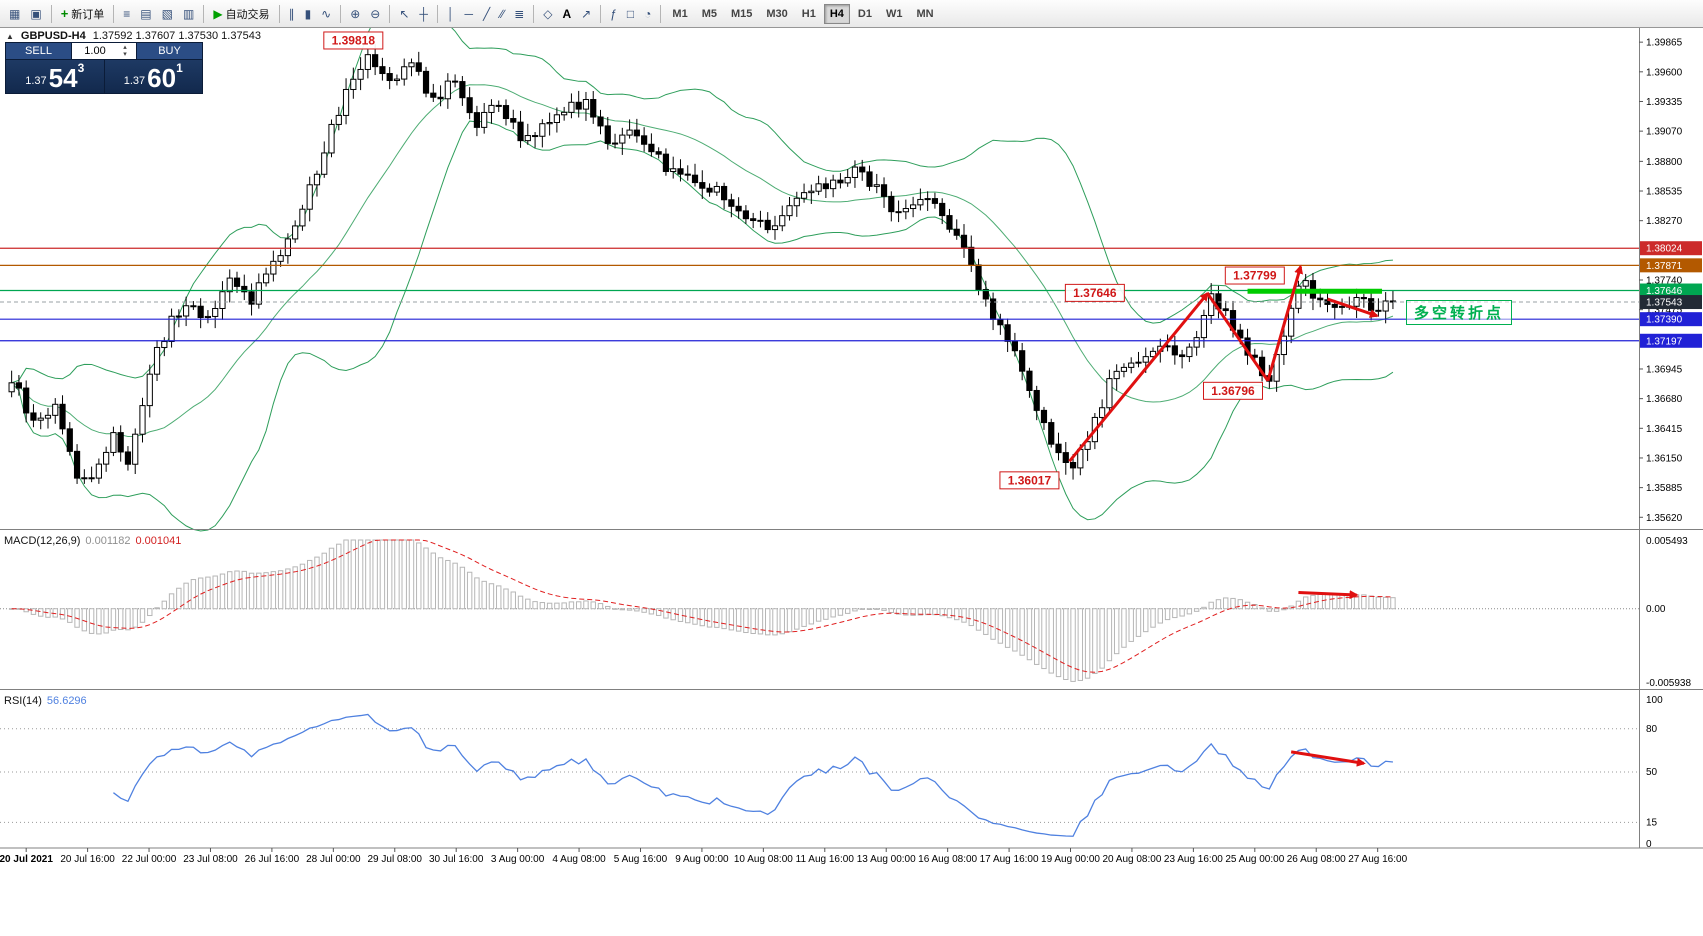  I want to click on svg-text: 1.36150, so click(1664, 458).